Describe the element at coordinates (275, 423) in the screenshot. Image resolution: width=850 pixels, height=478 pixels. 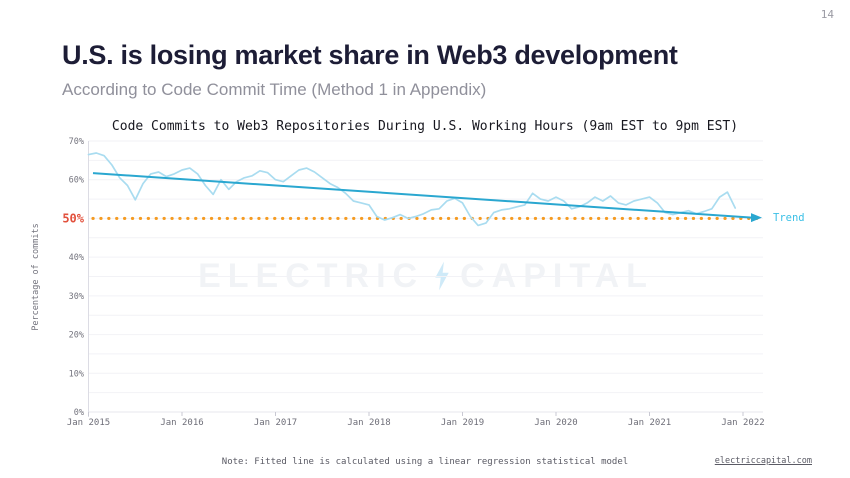
I see `x-tick-label: Jan 2017` at that location.